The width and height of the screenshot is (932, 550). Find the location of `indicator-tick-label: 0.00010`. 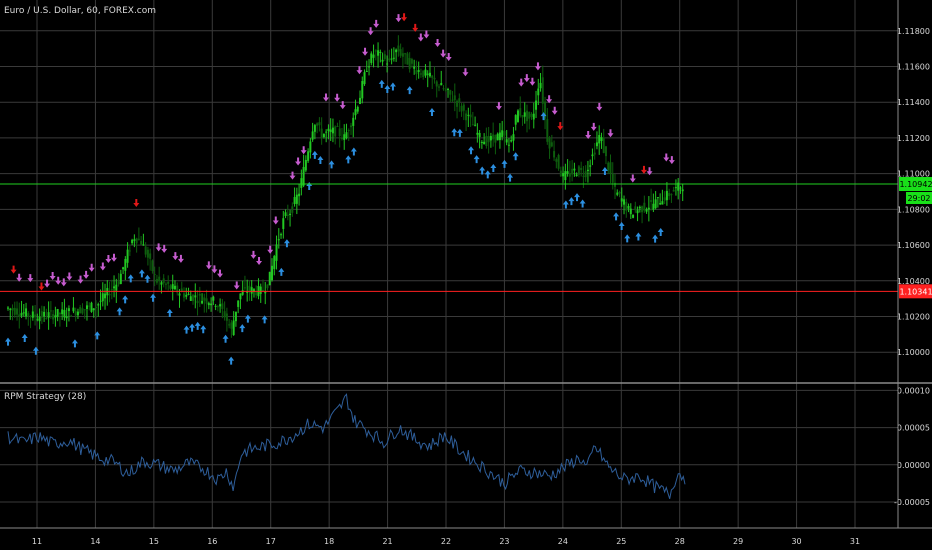

indicator-tick-label: 0.00010 is located at coordinates (913, 390).